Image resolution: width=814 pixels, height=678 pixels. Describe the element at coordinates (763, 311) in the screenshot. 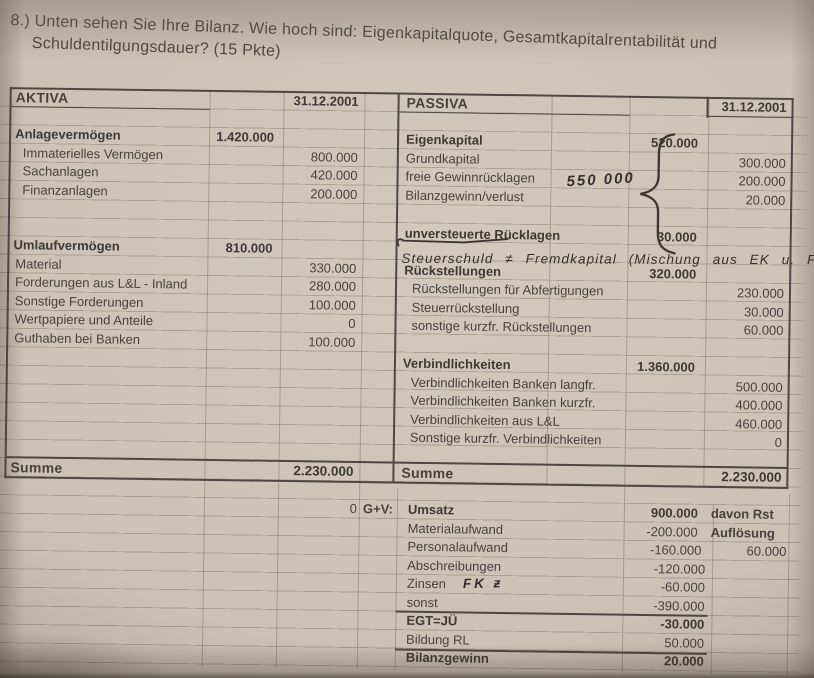

I see `row-value: 30.000` at that location.